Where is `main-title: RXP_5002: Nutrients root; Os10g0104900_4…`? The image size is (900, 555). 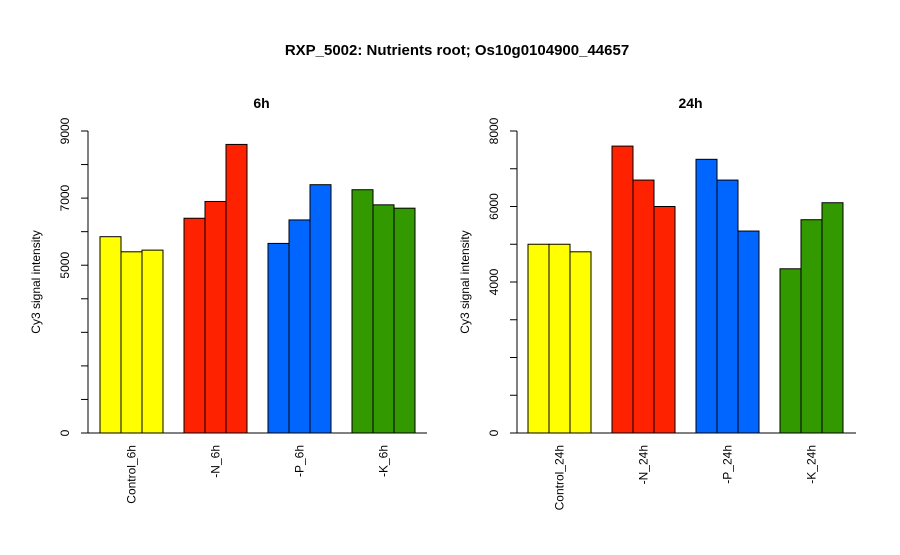 main-title: RXP_5002: Nutrients root; Os10g0104900_4… is located at coordinates (457, 50).